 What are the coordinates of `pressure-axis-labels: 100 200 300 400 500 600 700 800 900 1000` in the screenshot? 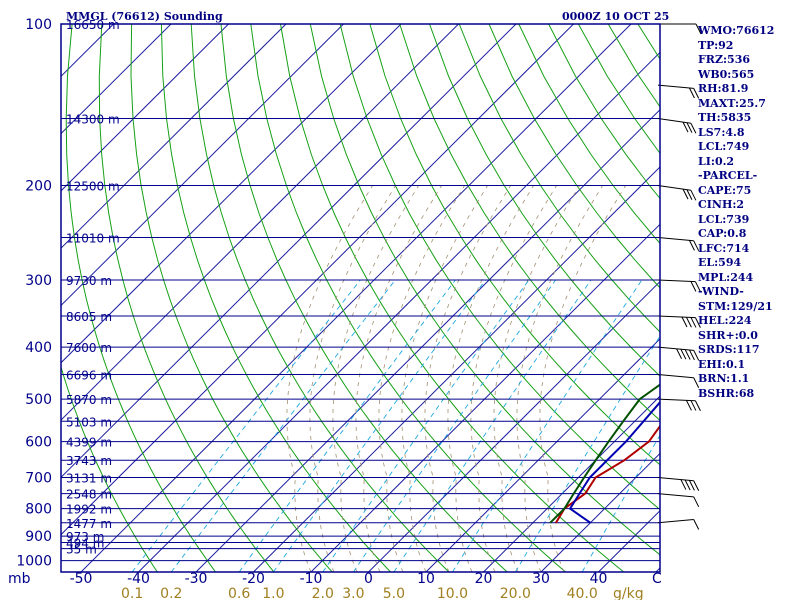 It's located at (34, 293).